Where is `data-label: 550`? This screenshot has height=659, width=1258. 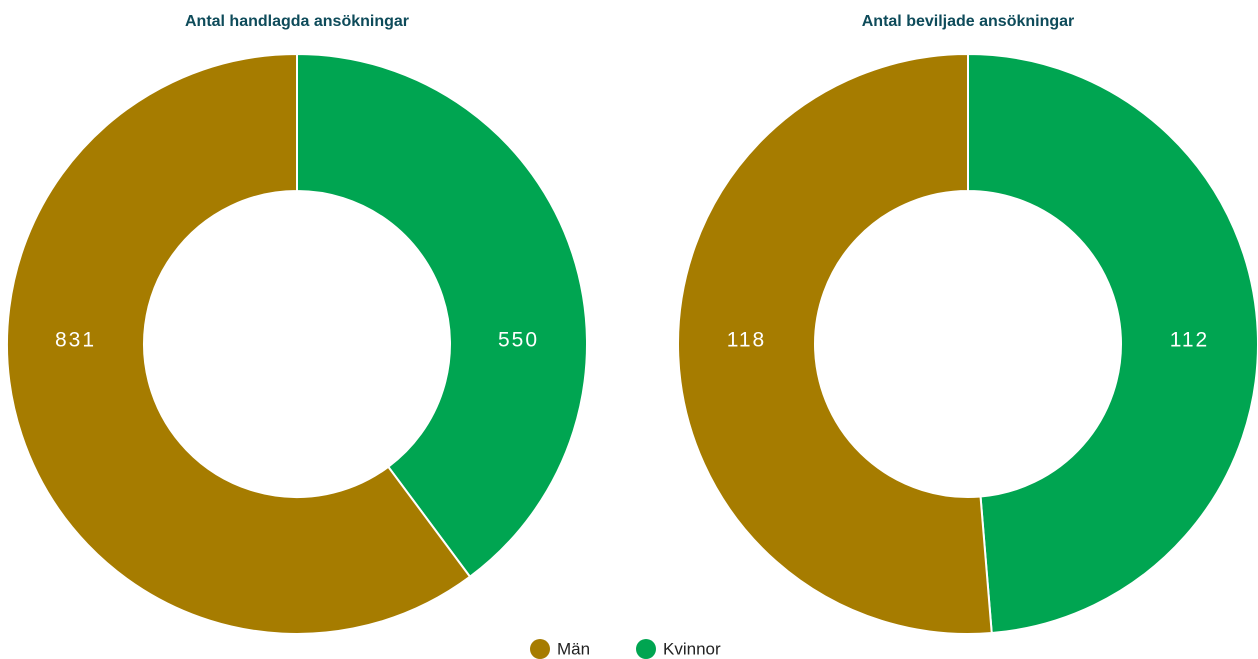
data-label: 550 is located at coordinates (518, 340).